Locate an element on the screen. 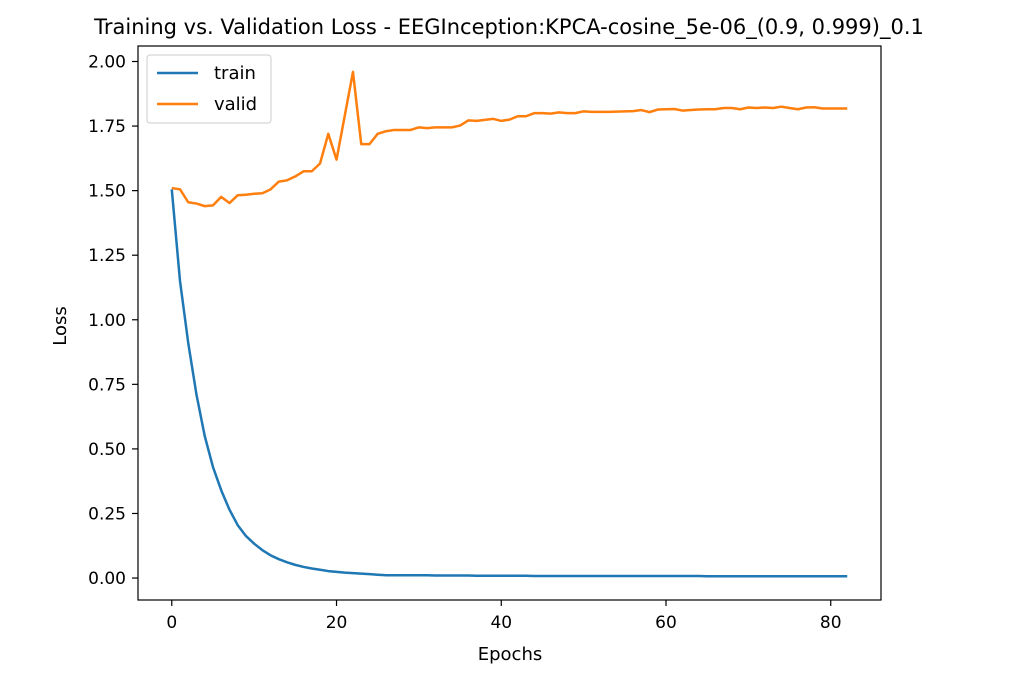  x-tick-label: 80 is located at coordinates (831, 623).